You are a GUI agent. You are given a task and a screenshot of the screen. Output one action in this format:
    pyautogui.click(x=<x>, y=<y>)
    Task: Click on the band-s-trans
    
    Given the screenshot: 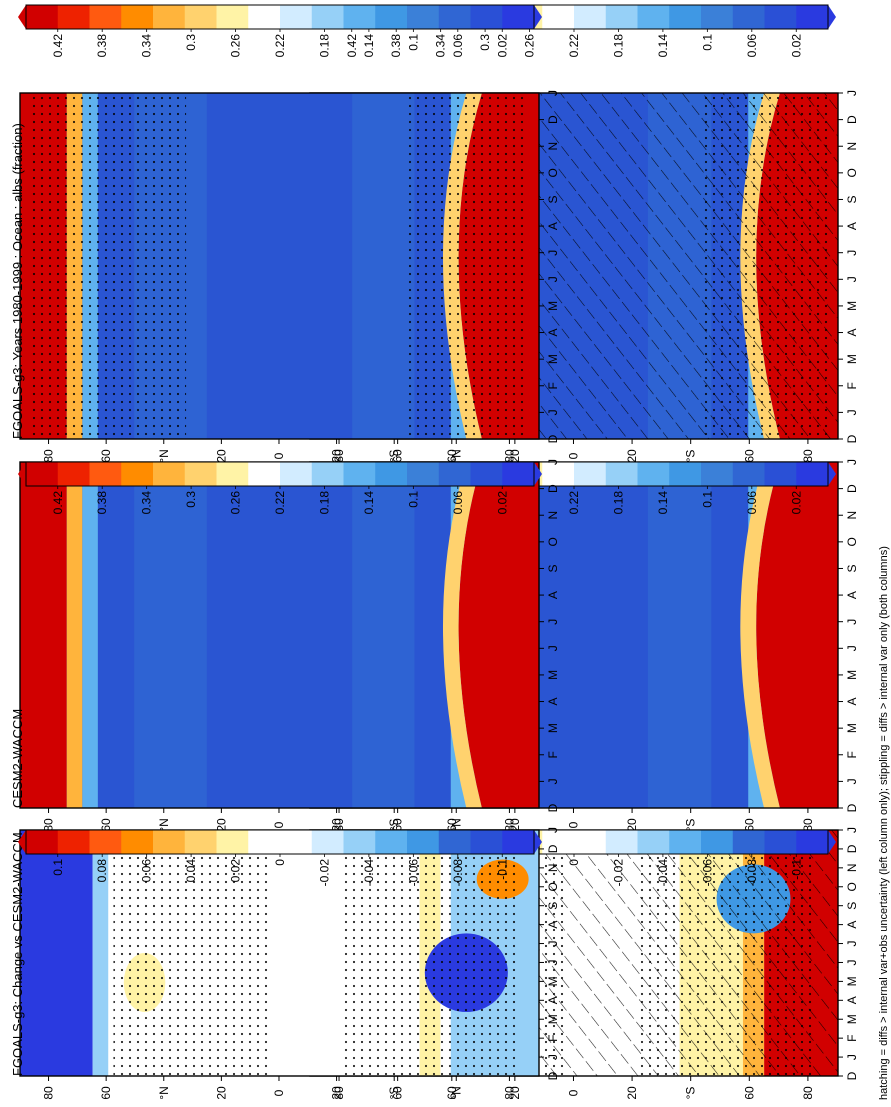 What is the action you would take?
    pyautogui.click(x=90, y=635)
    